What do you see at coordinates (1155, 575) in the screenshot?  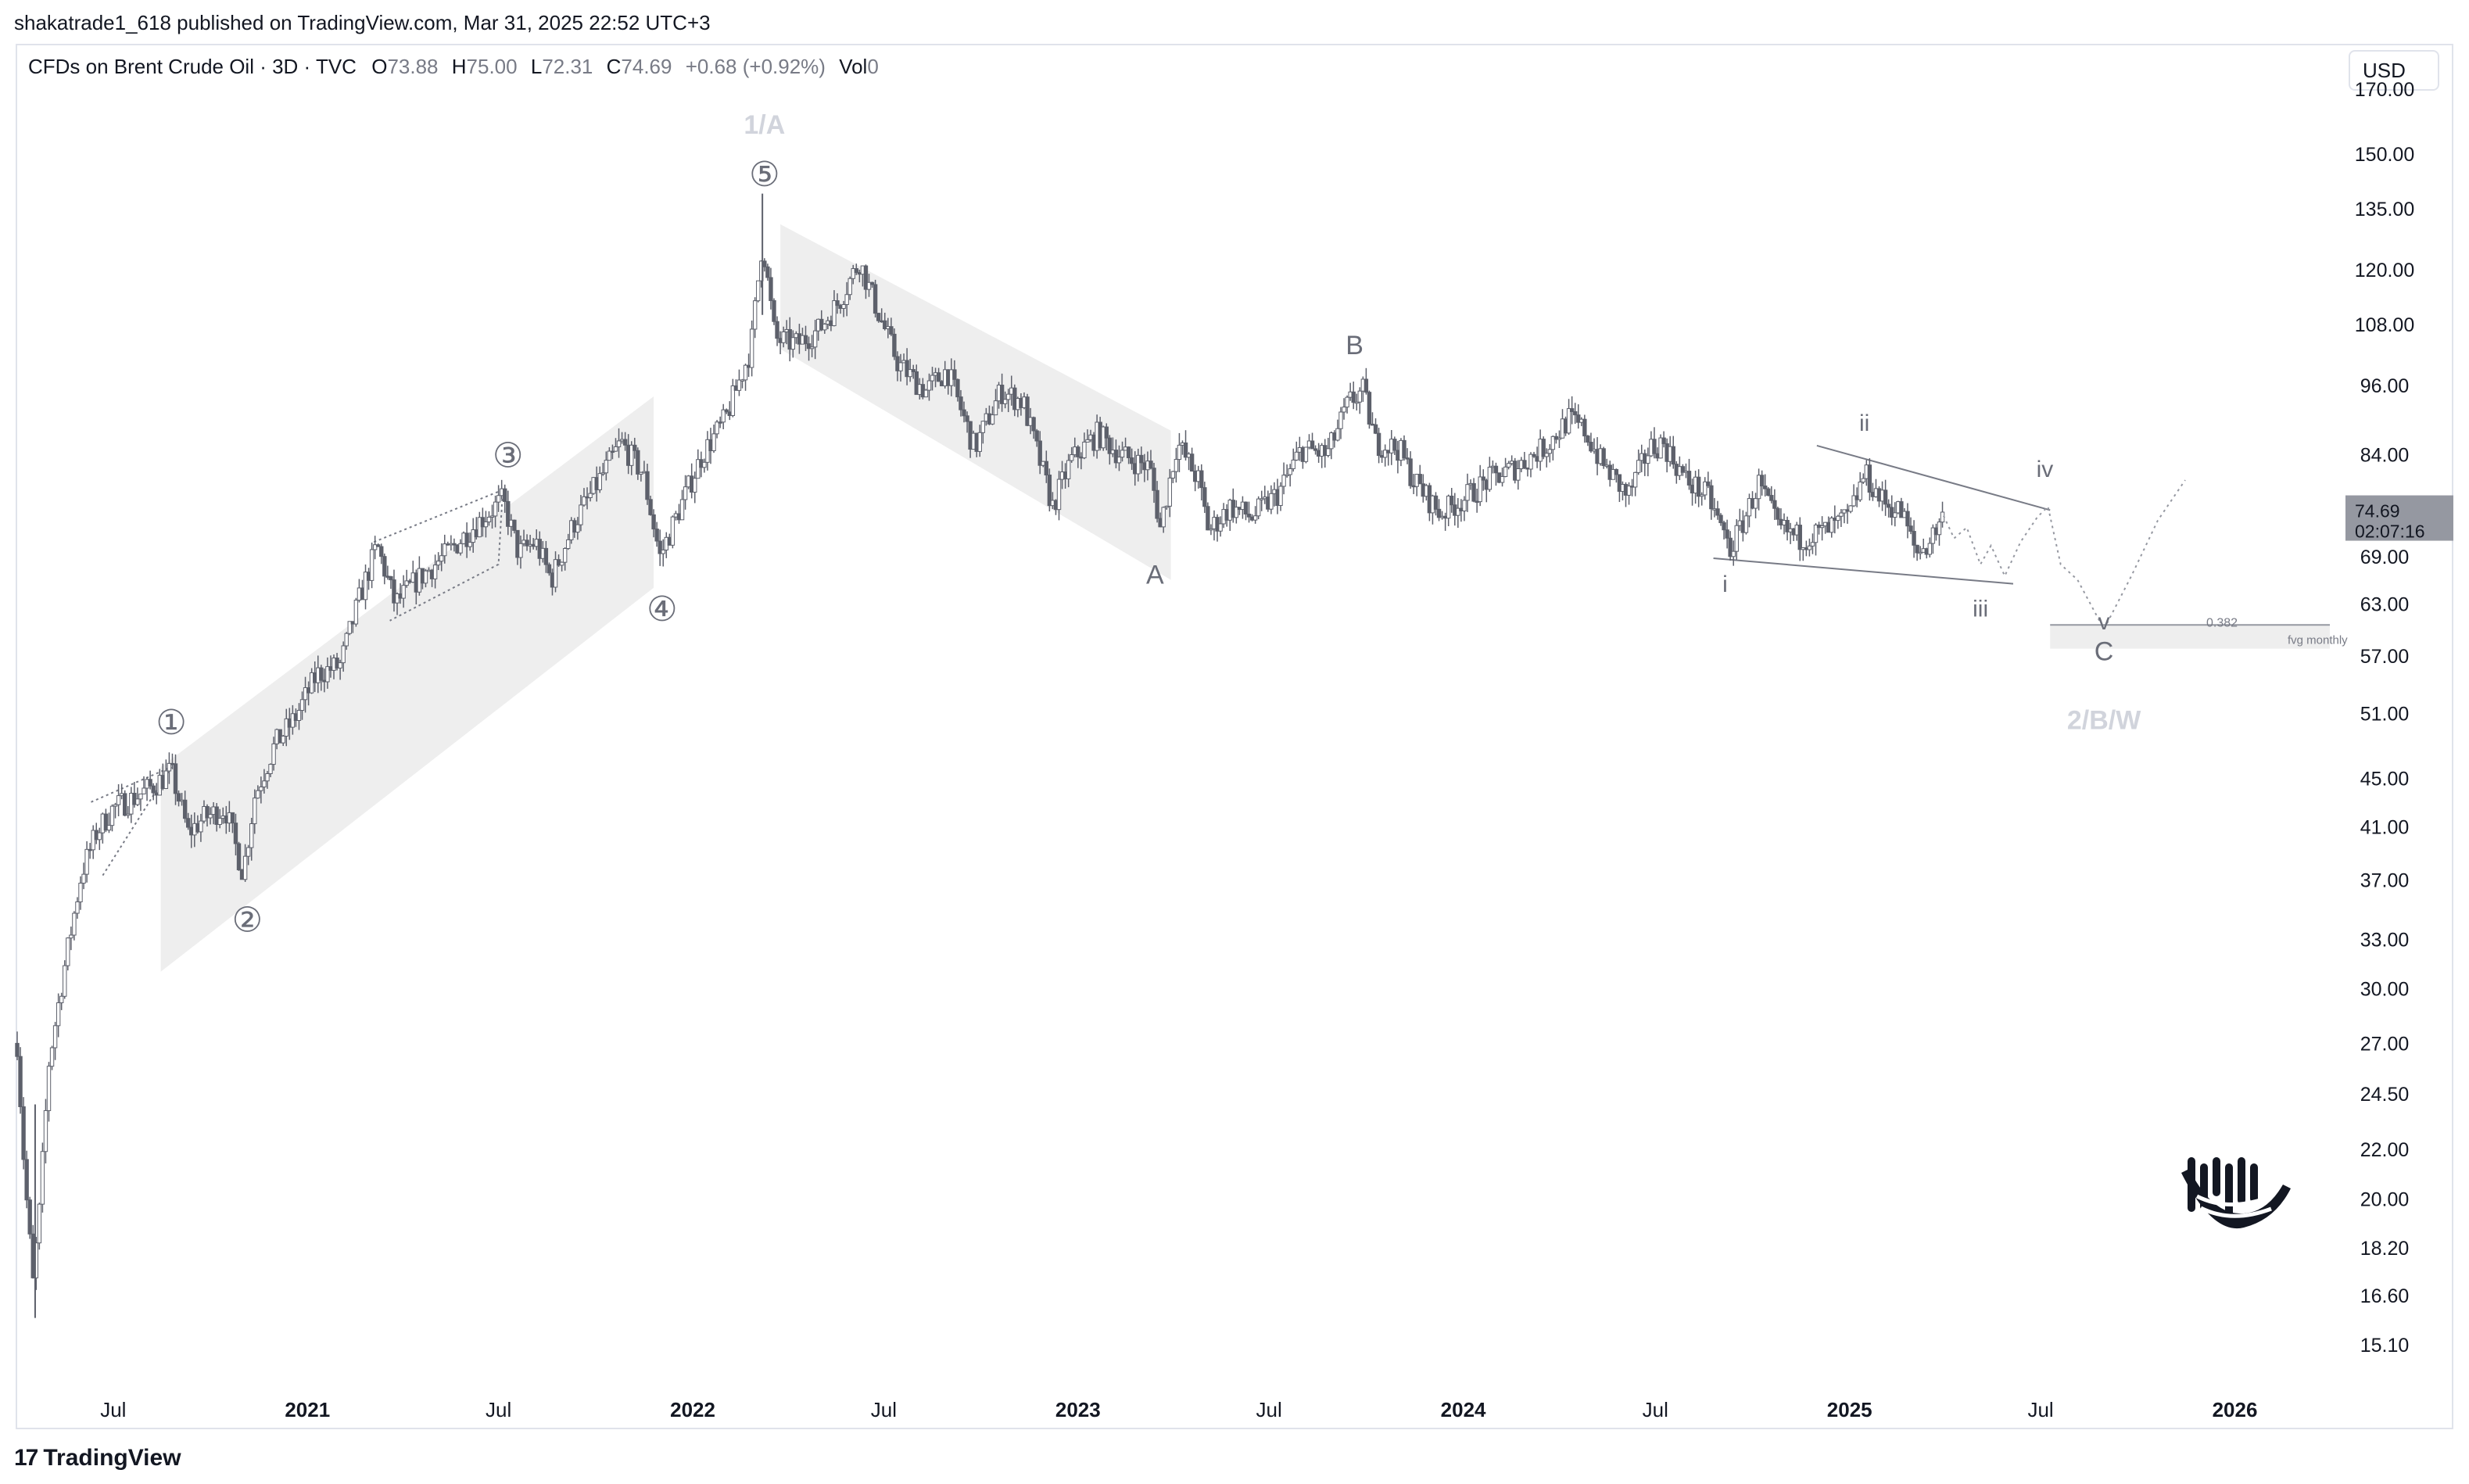 I see `wave-label-A: A` at bounding box center [1155, 575].